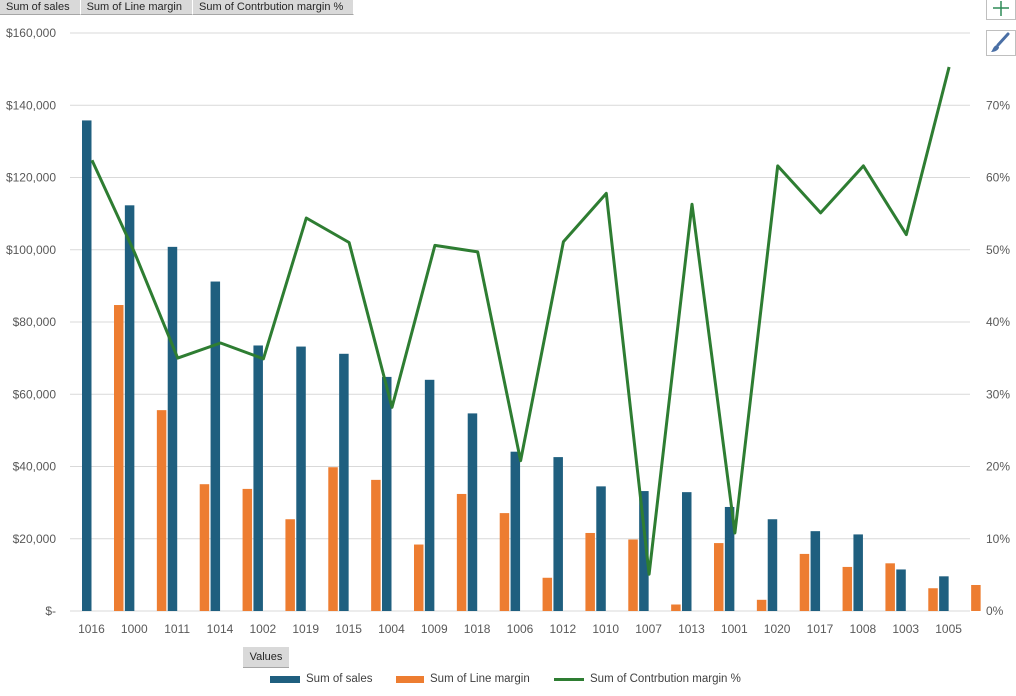  I want to click on field-button-sum-of-contribution-margin: Sum of Contrbution margin %, so click(273, 7).